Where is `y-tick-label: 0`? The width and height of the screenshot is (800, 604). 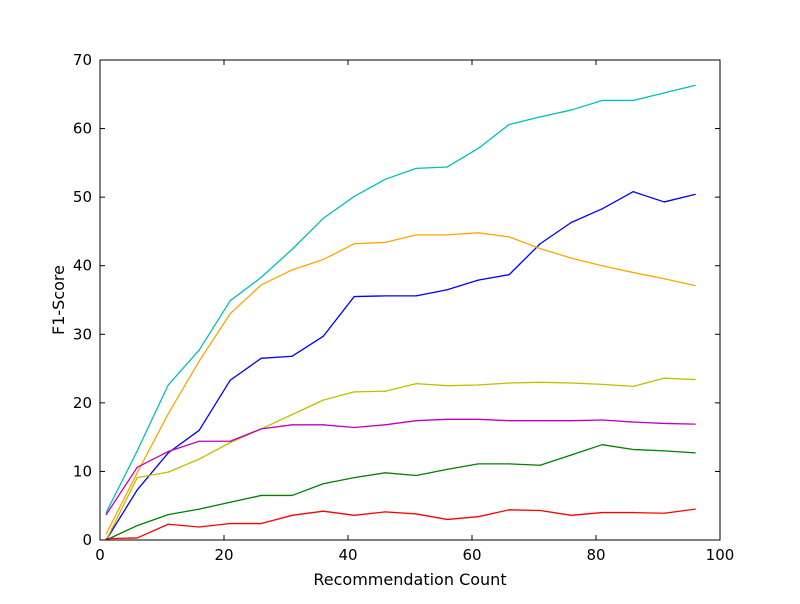
y-tick-label: 0 is located at coordinates (87, 540).